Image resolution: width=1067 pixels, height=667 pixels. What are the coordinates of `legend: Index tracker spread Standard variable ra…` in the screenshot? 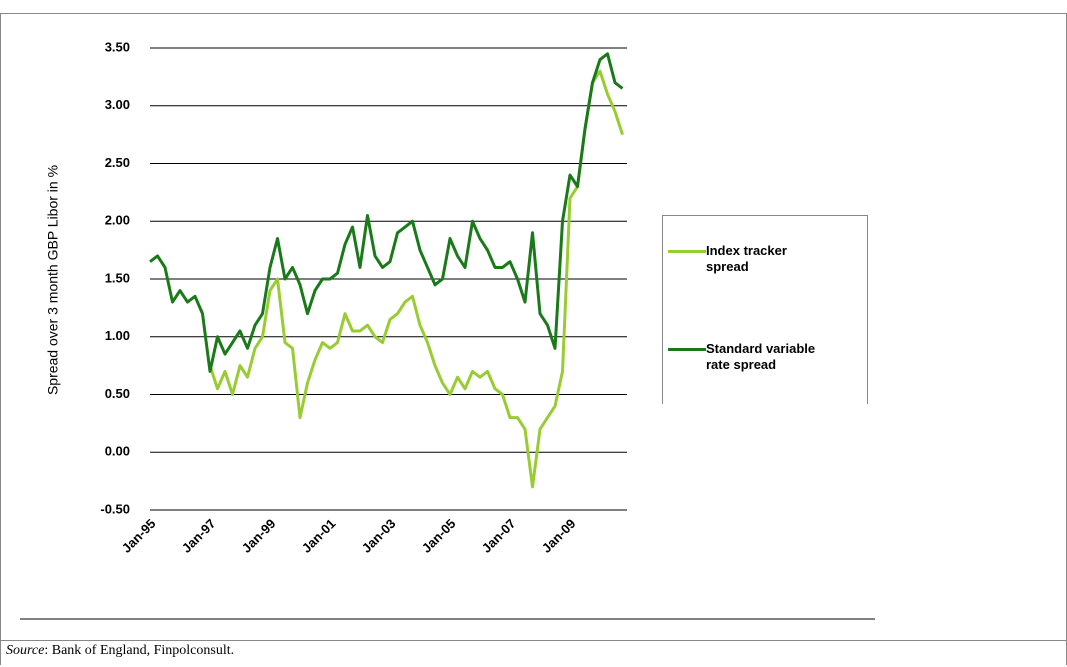 It's located at (765, 309).